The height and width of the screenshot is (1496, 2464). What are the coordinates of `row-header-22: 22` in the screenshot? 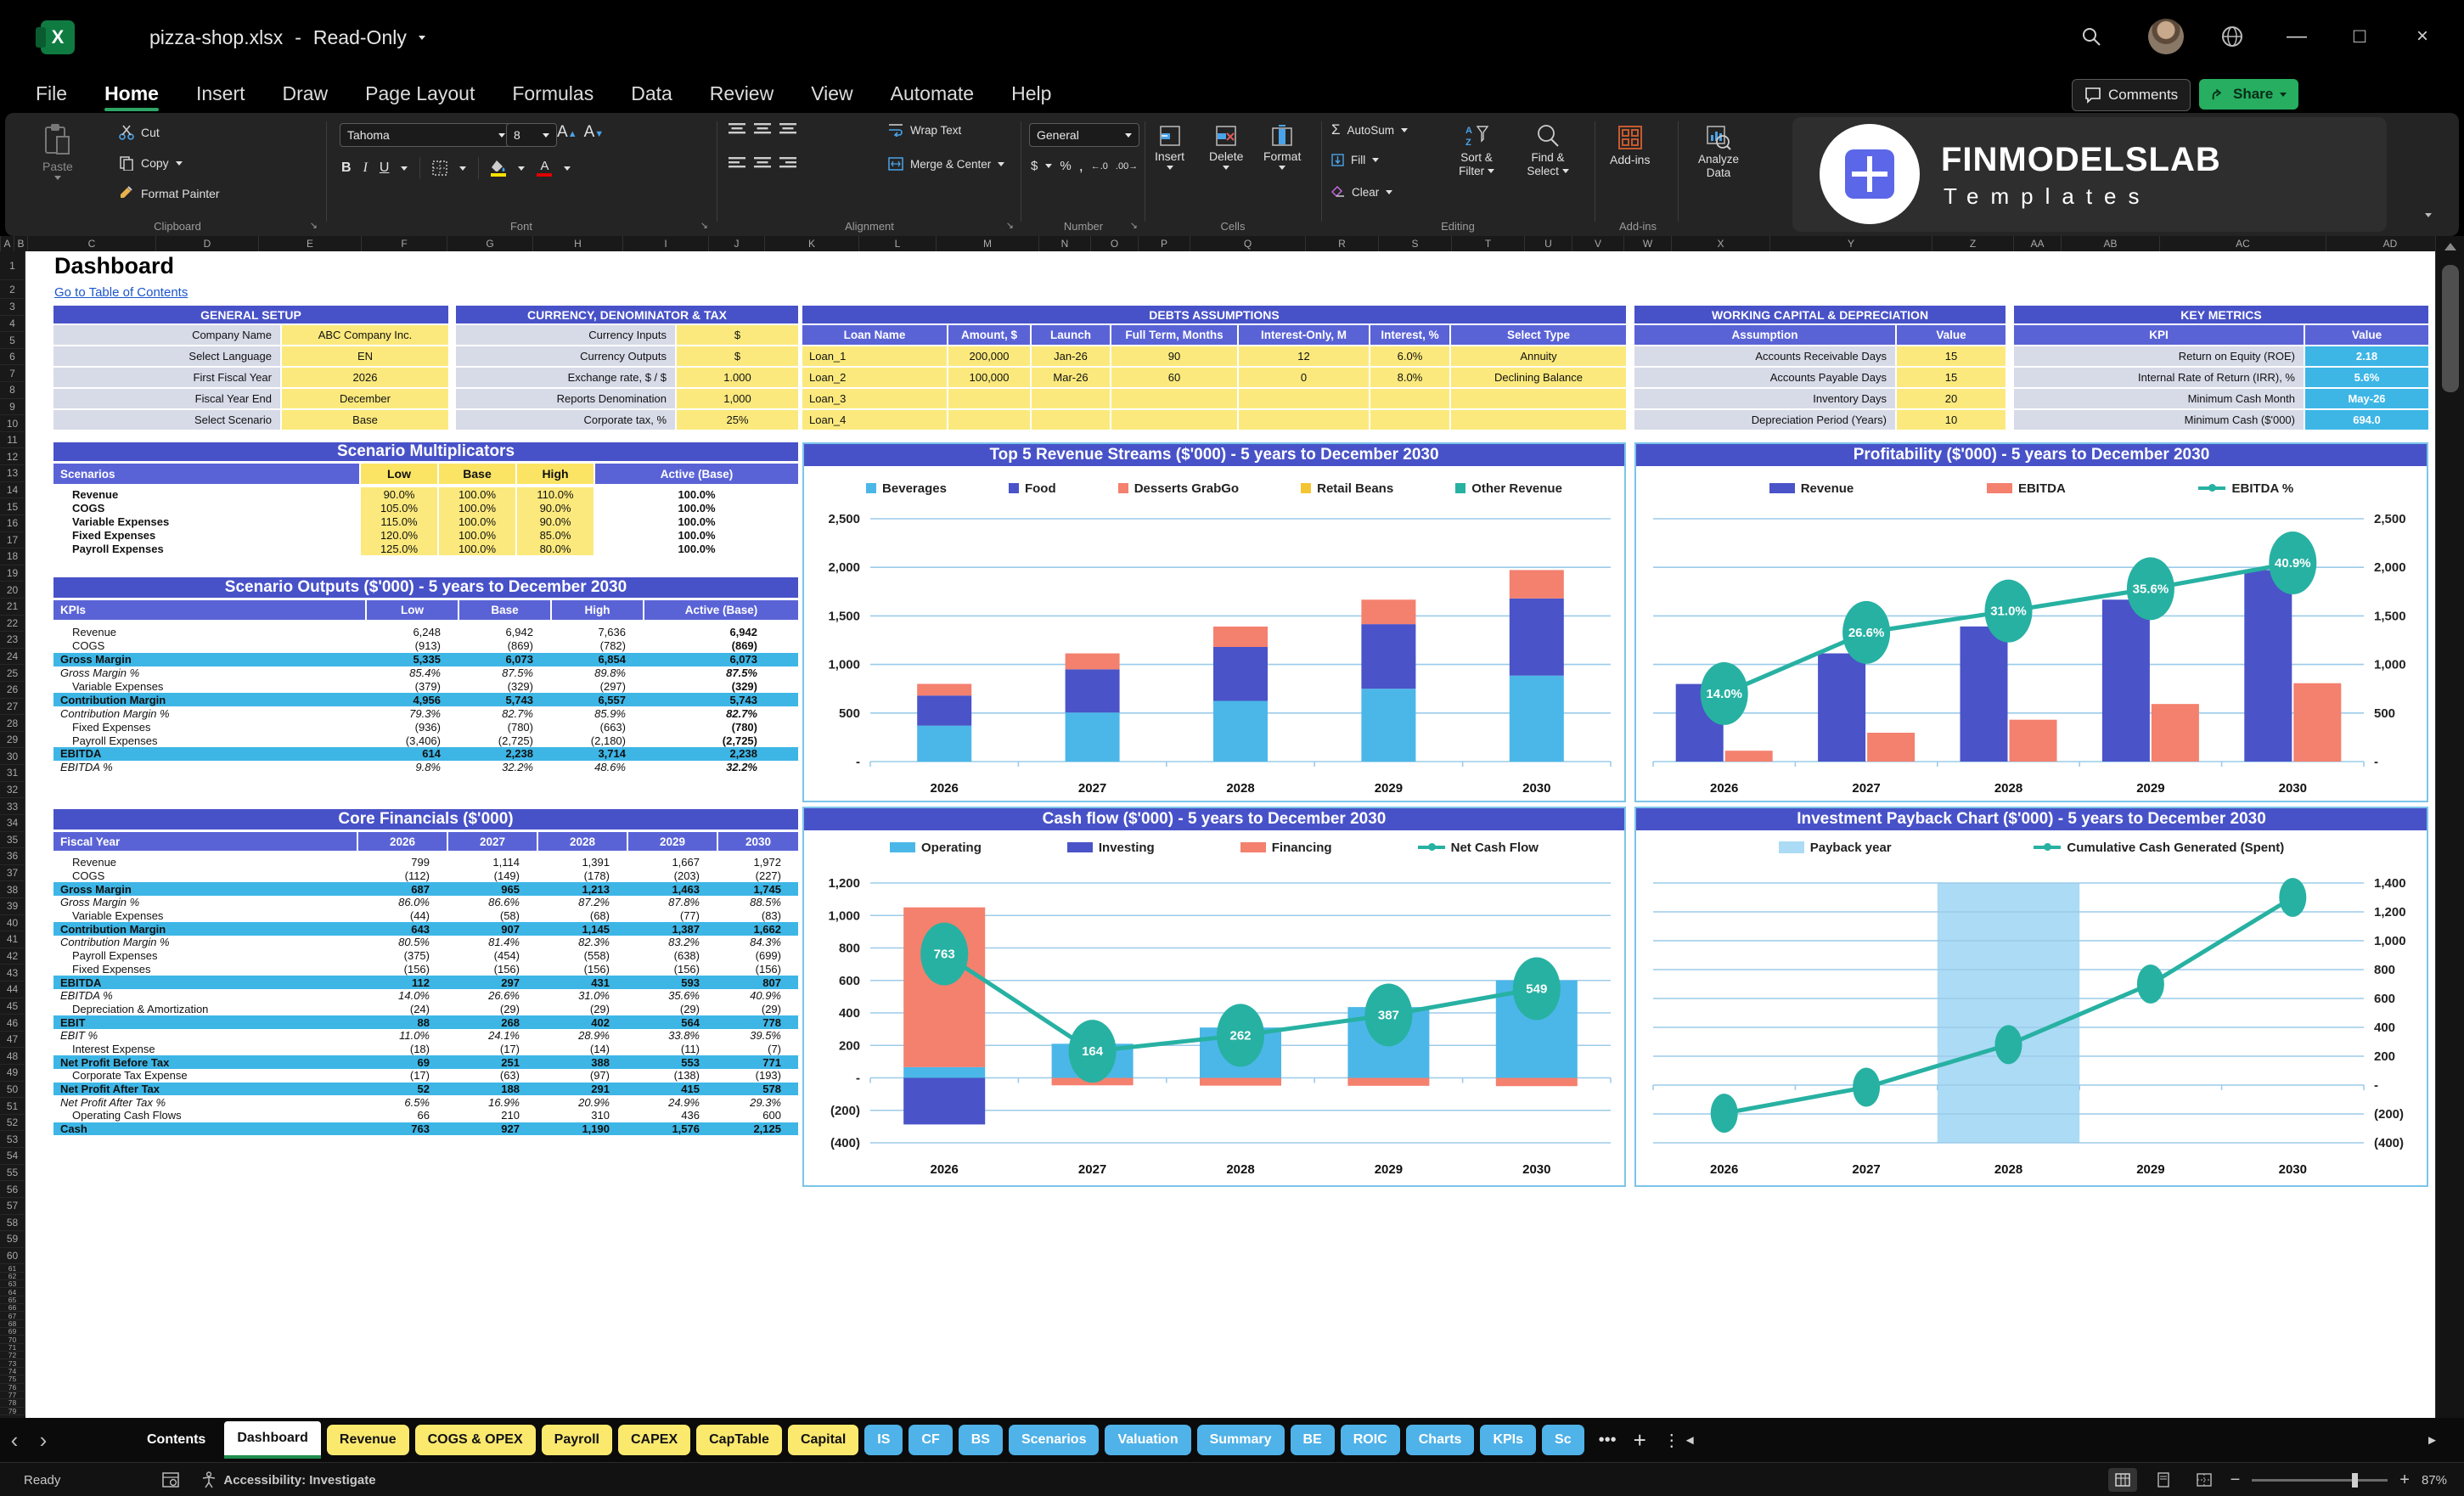 It's located at (12, 624).